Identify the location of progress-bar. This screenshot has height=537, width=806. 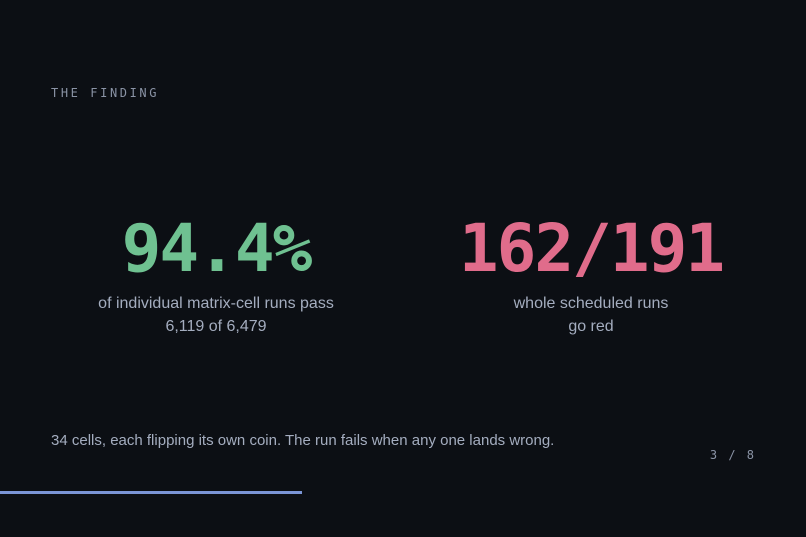
(403, 492).